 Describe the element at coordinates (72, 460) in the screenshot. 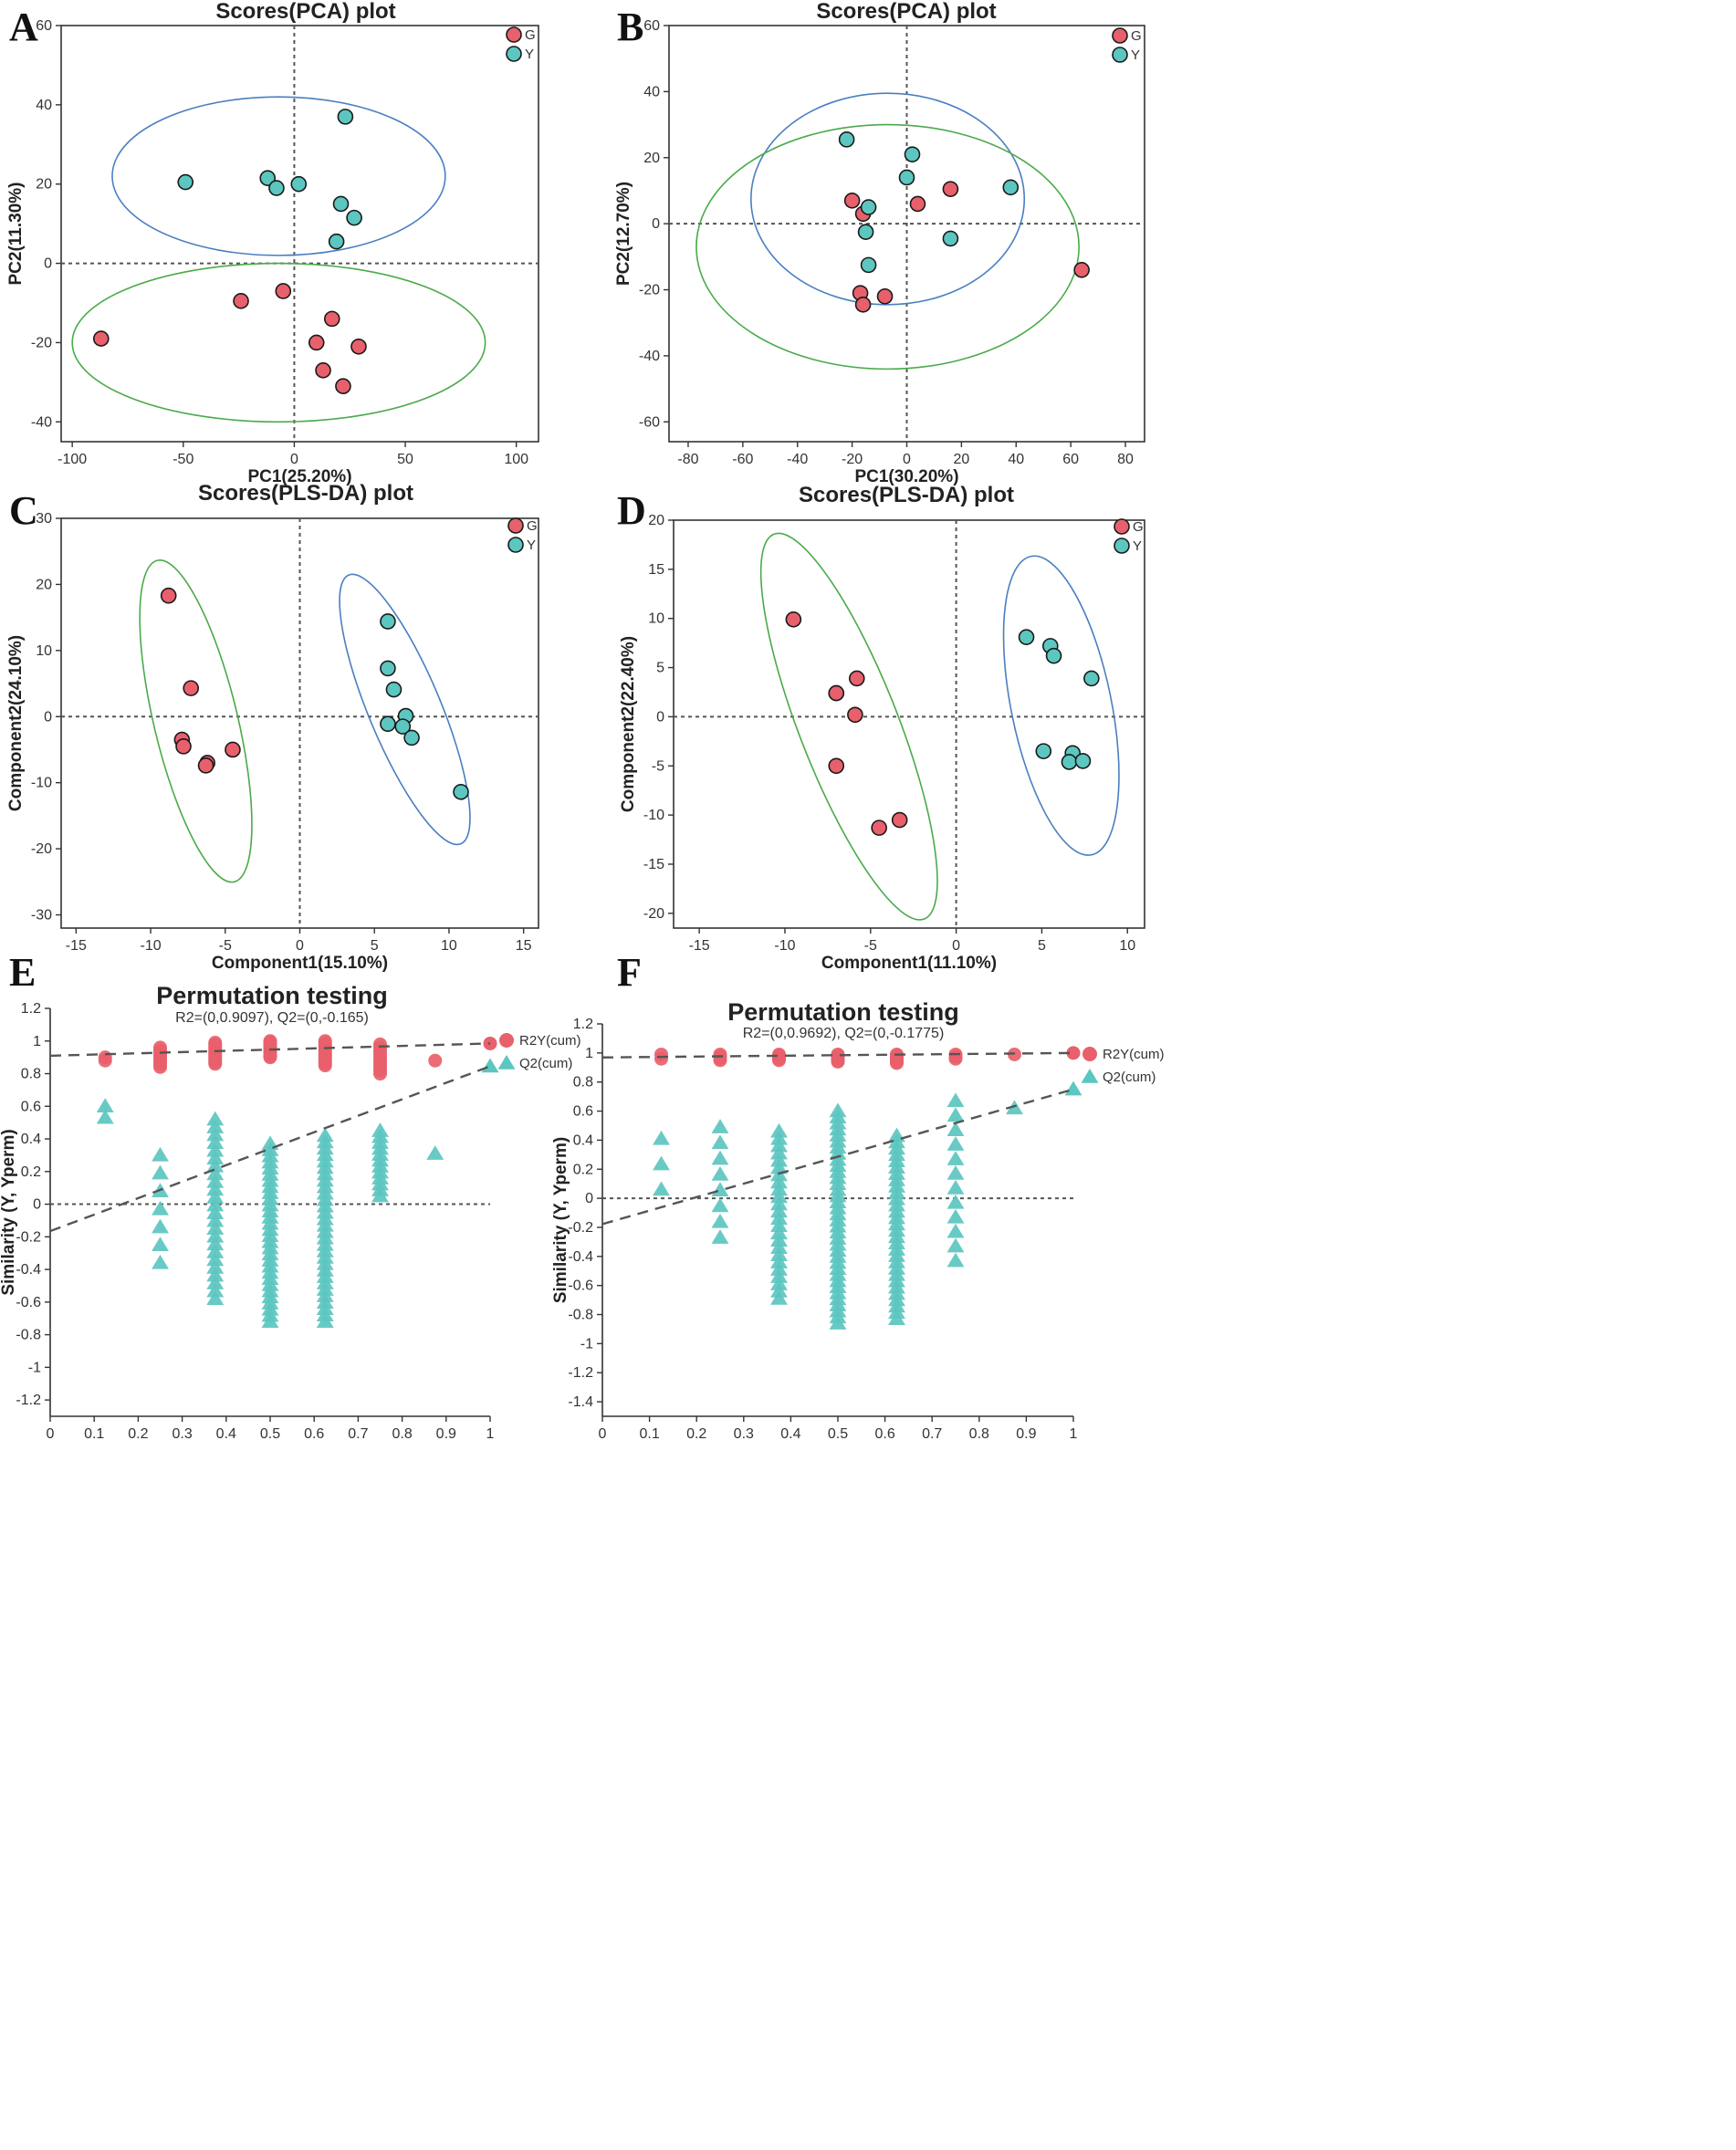

I see `x-tick-label: -100` at that location.